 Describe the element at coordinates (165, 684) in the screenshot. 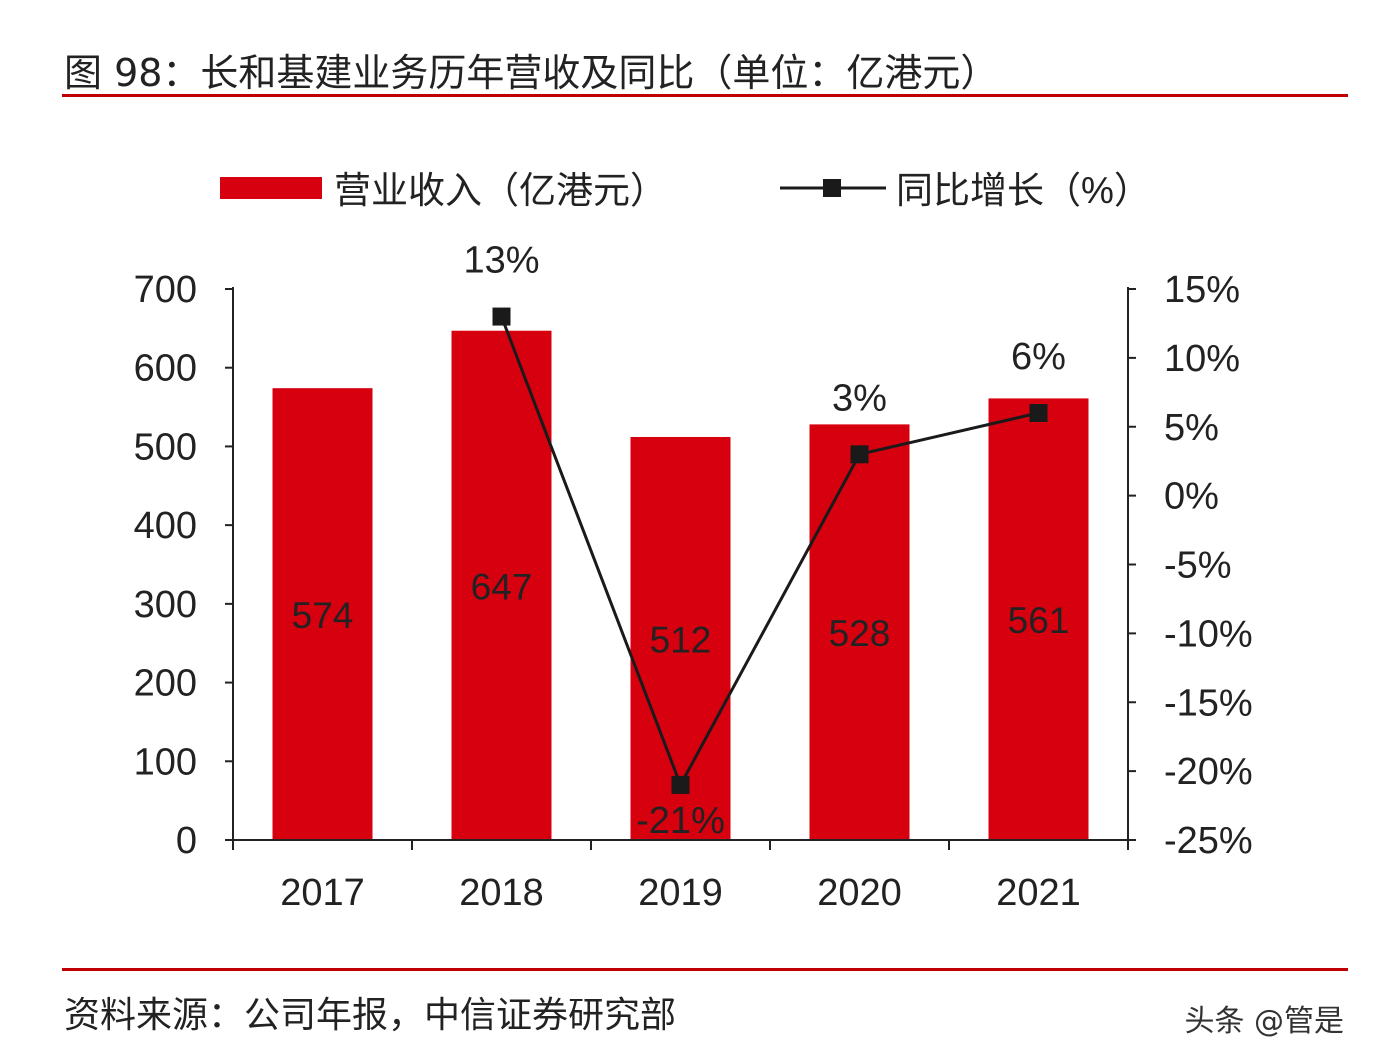

I see `left-tick-label: 200` at that location.